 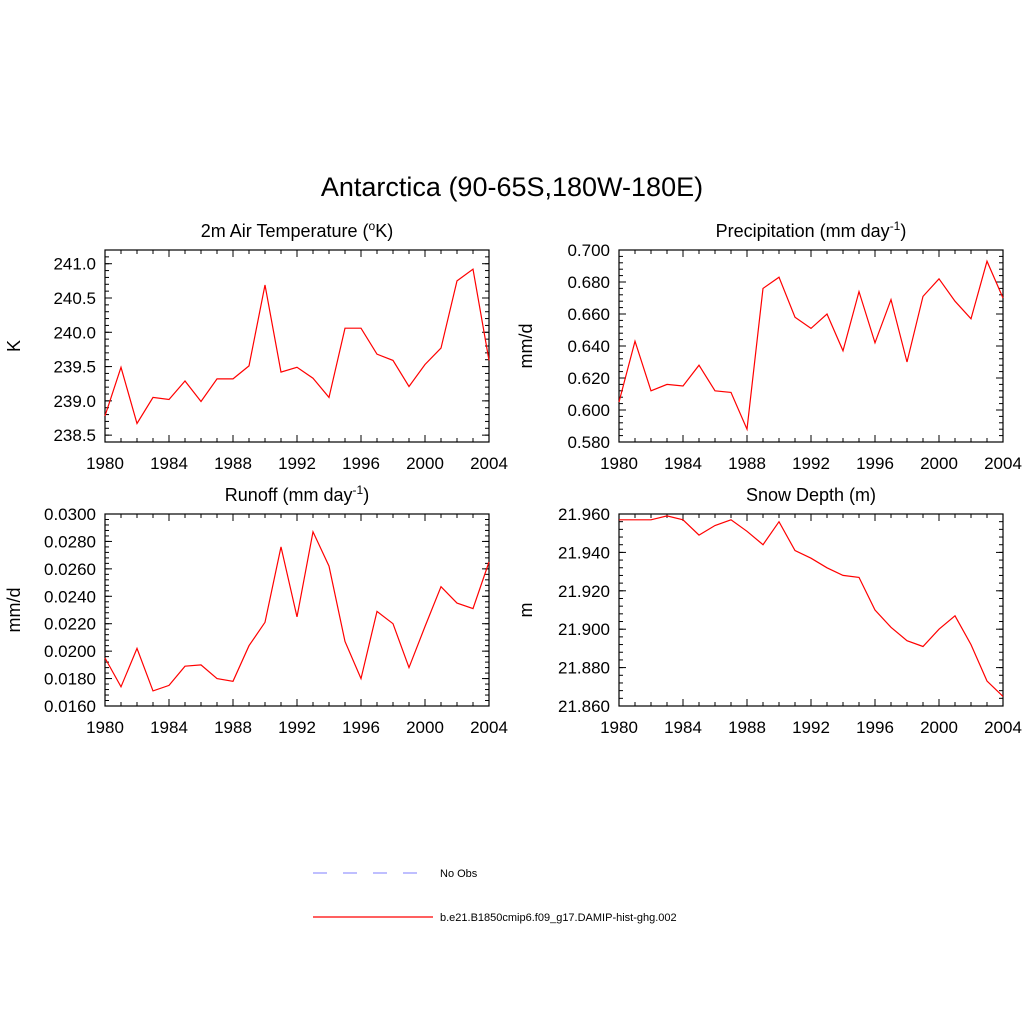 What do you see at coordinates (811, 495) in the screenshot?
I see `panel-title: Snow Depth (m)` at bounding box center [811, 495].